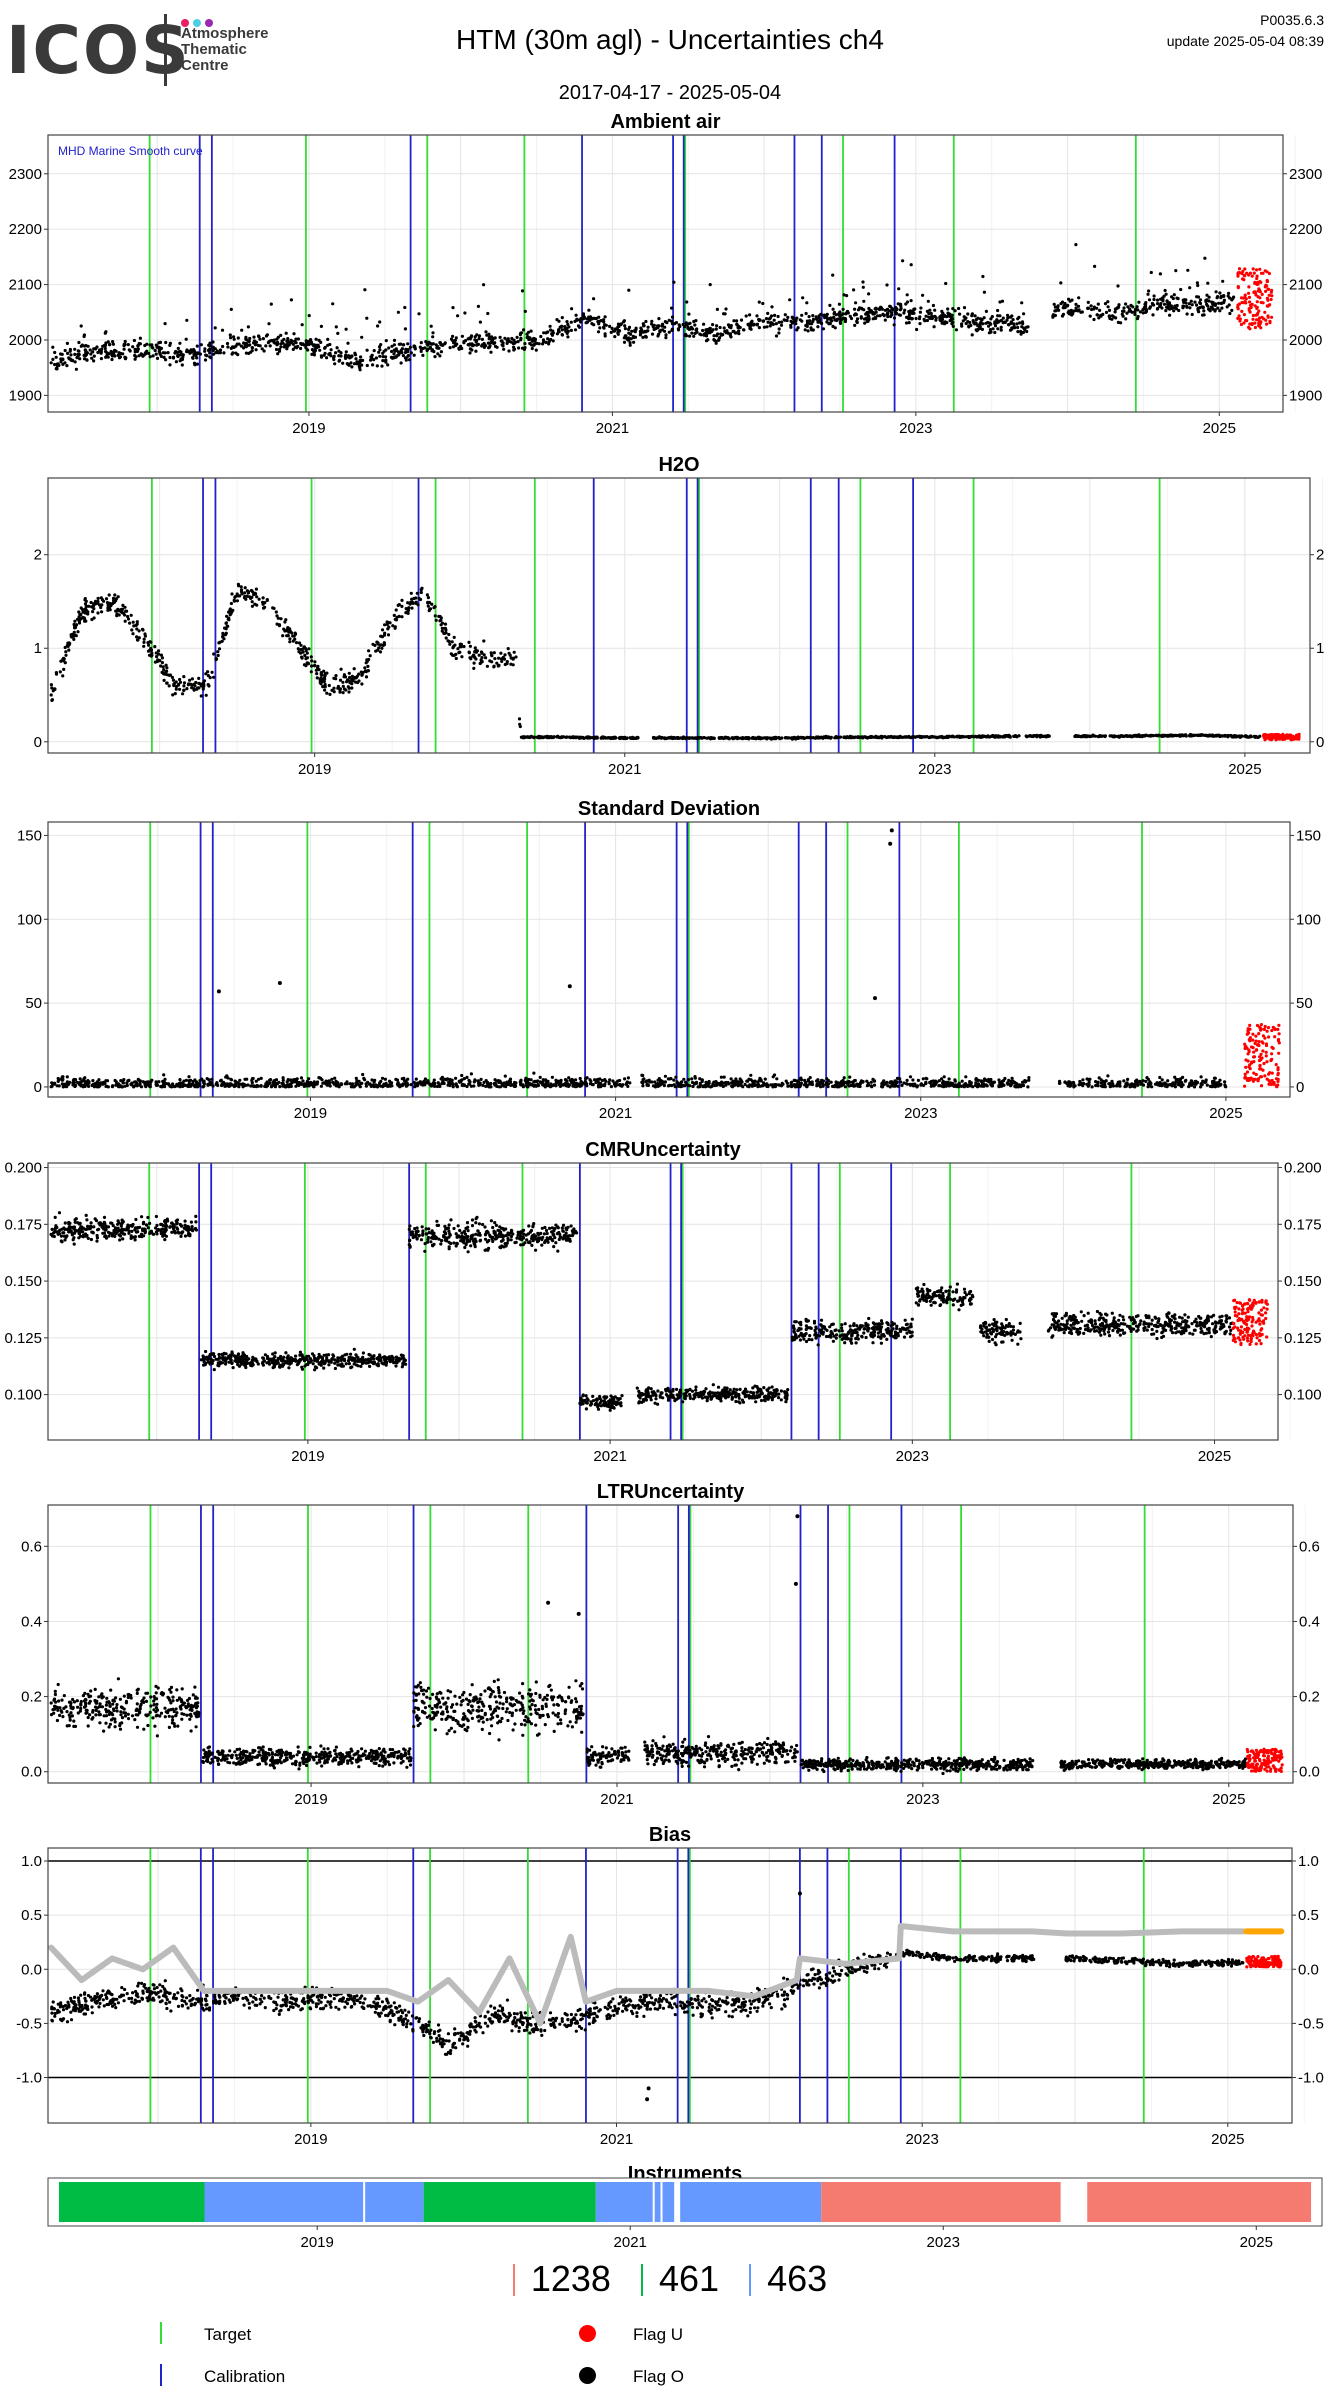  What do you see at coordinates (669, 809) in the screenshot?
I see `chart-title: Standard Deviation` at bounding box center [669, 809].